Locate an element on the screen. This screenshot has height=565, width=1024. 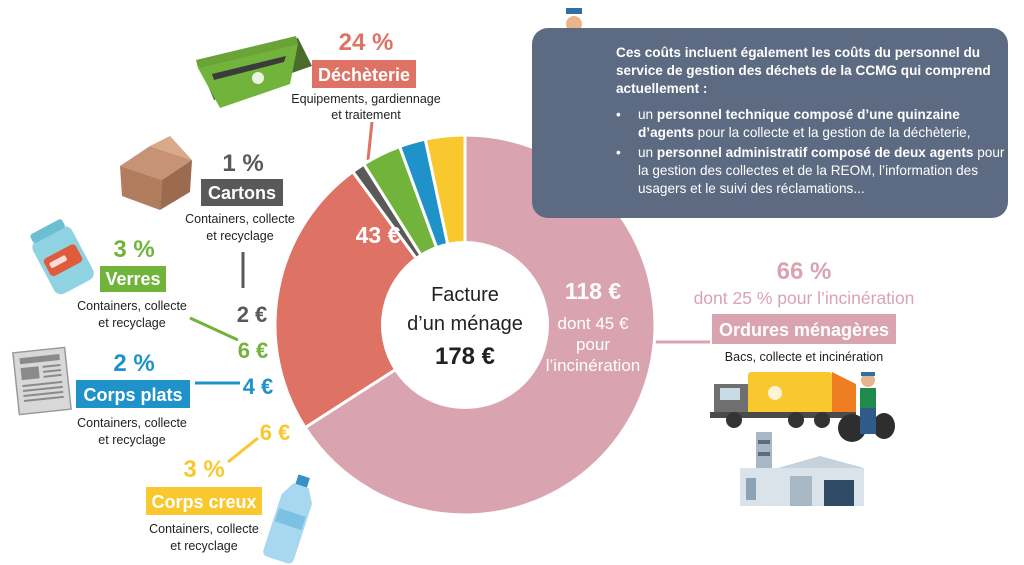
glass-jar-icon is located at coordinates (62, 257).